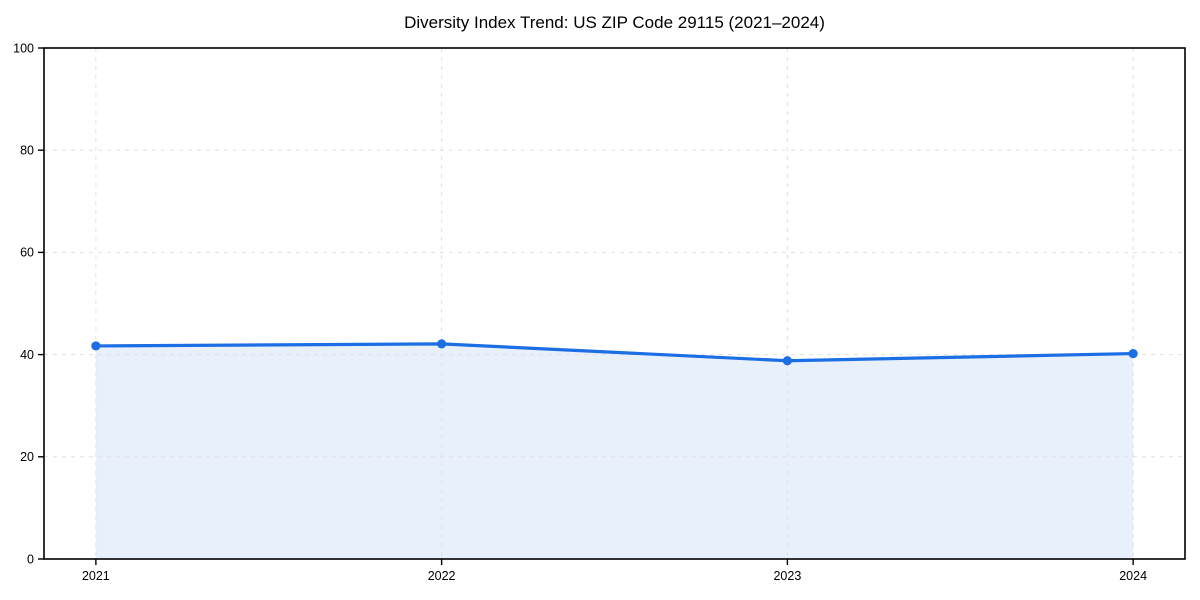 Image resolution: width=1200 pixels, height=600 pixels. Describe the element at coordinates (27, 253) in the screenshot. I see `y-tick-label: 60` at that location.